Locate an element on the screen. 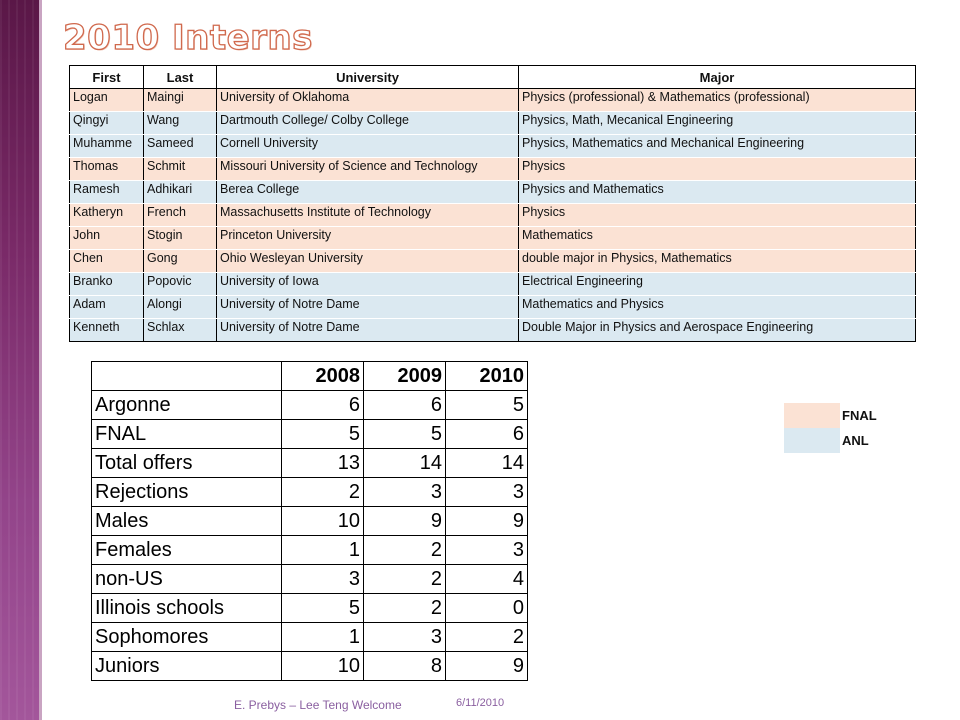 This screenshot has width=960, height=720. stats-row-label: non-US is located at coordinates (186, 579).